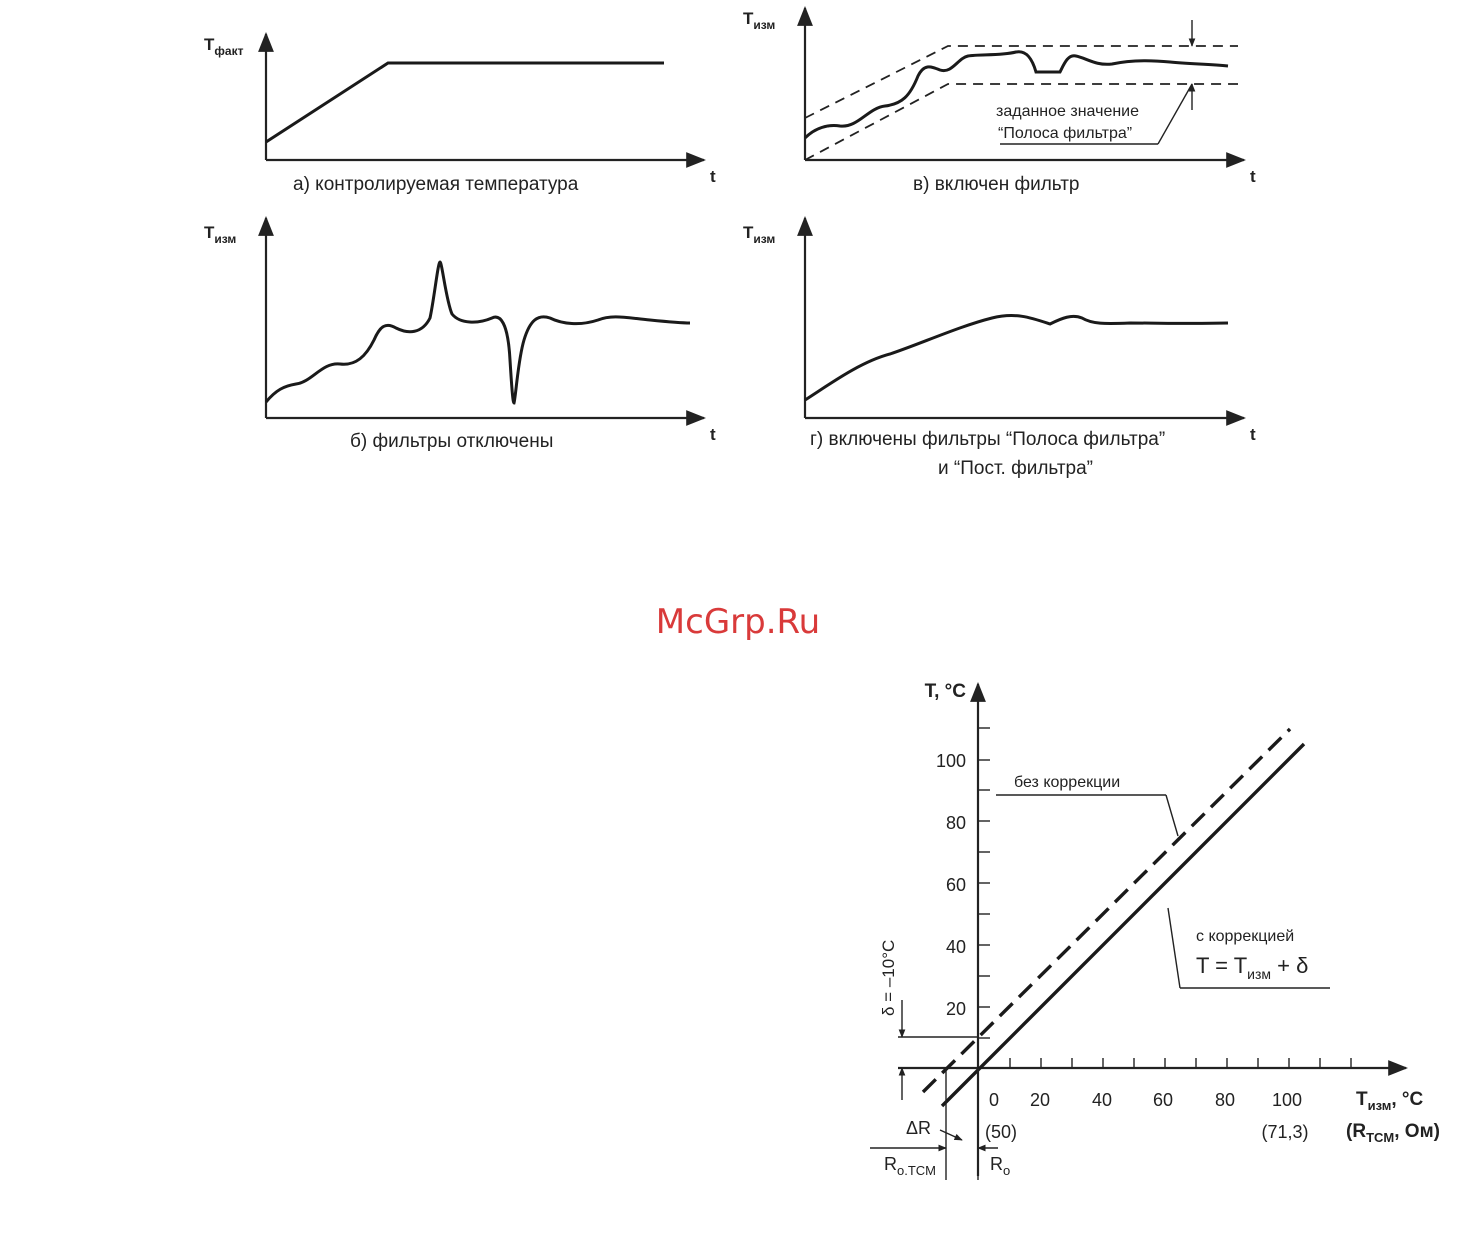 Image resolution: width=1466 pixels, height=1234 pixels. I want to click on panel-v-leader-line, so click(1175, 114).